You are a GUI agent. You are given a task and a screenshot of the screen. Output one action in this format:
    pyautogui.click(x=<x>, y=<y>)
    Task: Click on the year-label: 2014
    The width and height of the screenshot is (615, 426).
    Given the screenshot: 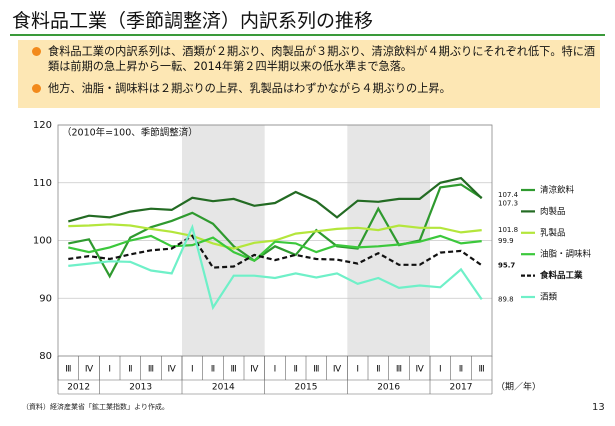 What is the action you would take?
    pyautogui.click(x=223, y=388)
    